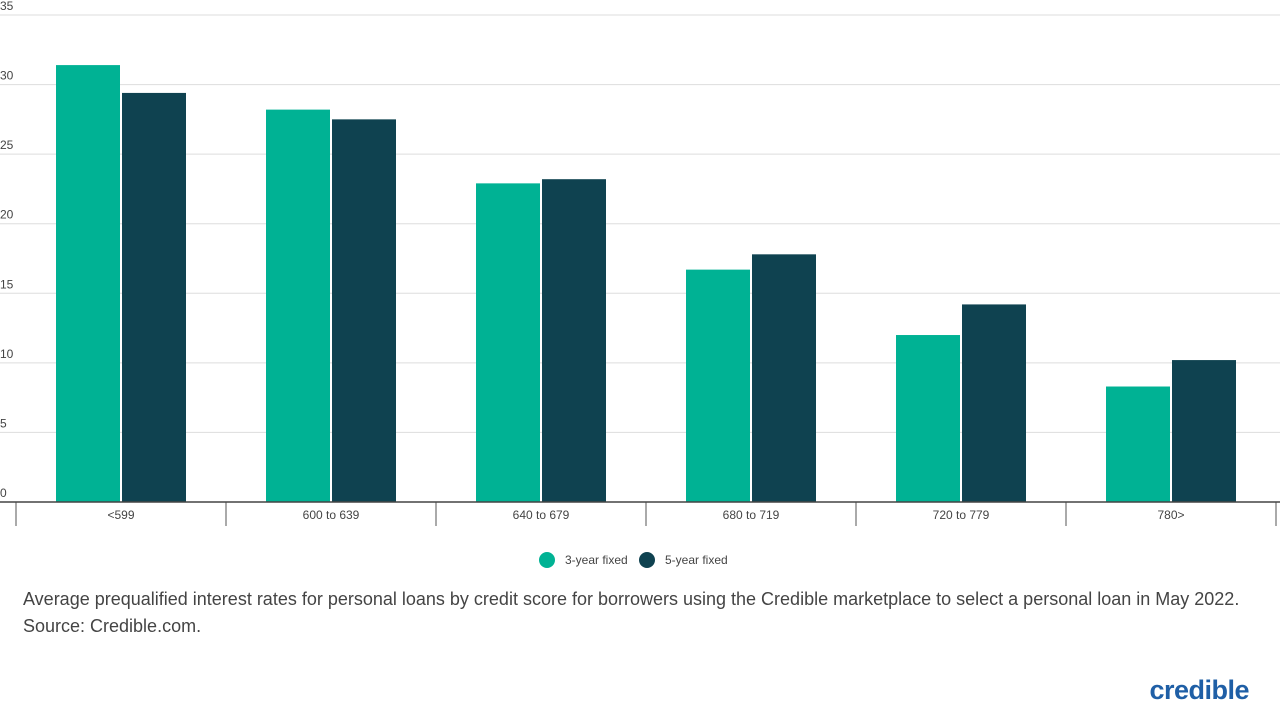  I want to click on x-tick-label: 680 to 719, so click(751, 515).